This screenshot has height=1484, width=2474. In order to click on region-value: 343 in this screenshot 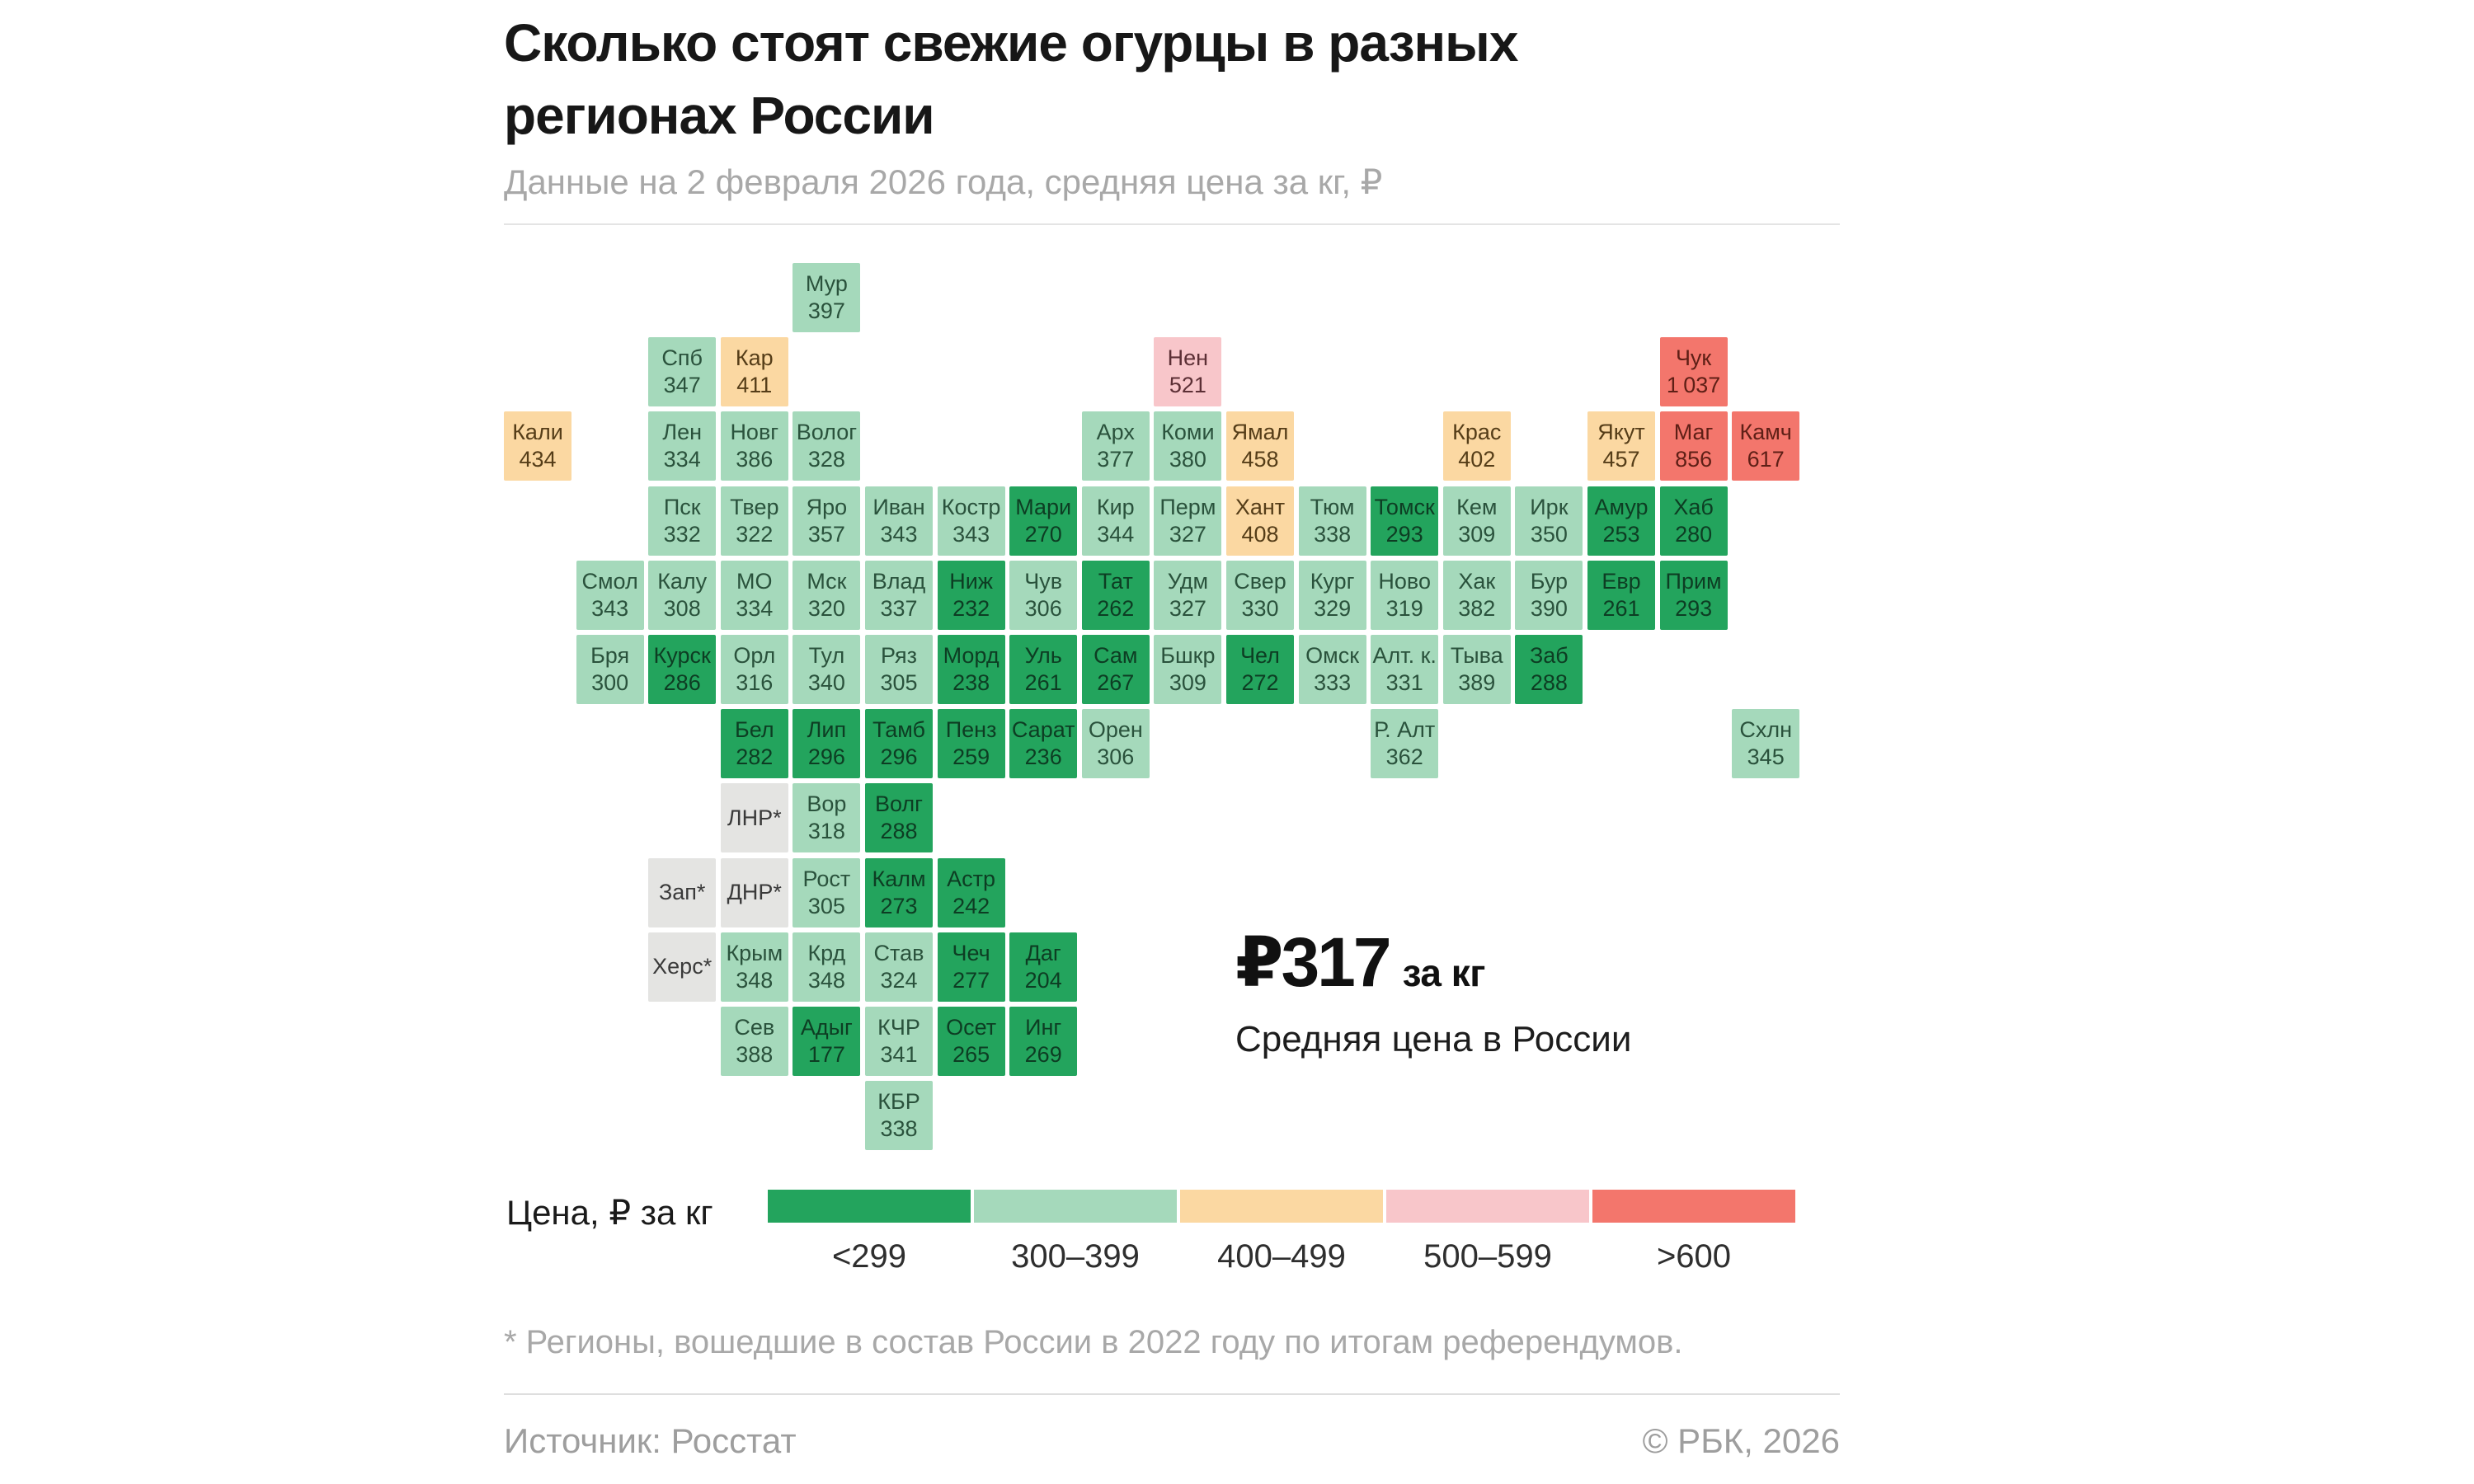, I will do `click(610, 608)`.